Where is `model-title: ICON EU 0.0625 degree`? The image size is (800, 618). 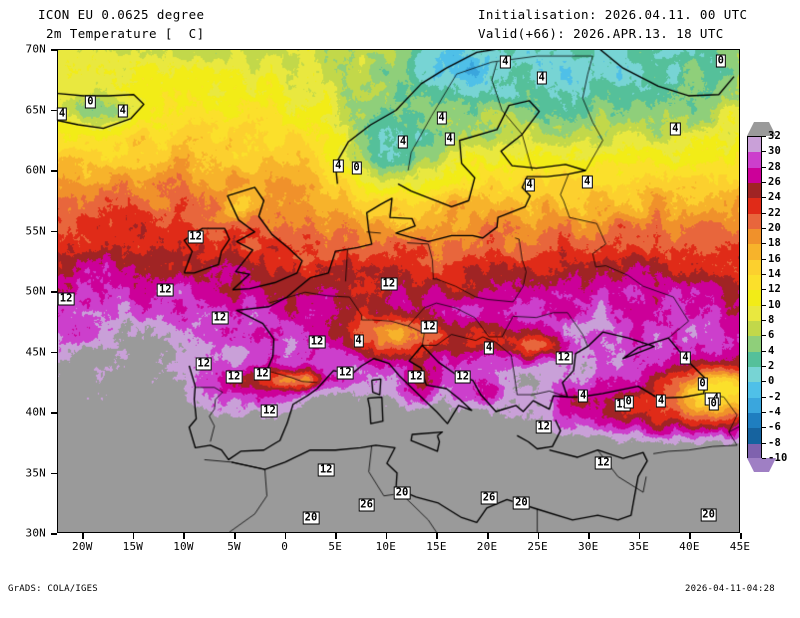
model-title: ICON EU 0.0625 degree is located at coordinates (121, 14).